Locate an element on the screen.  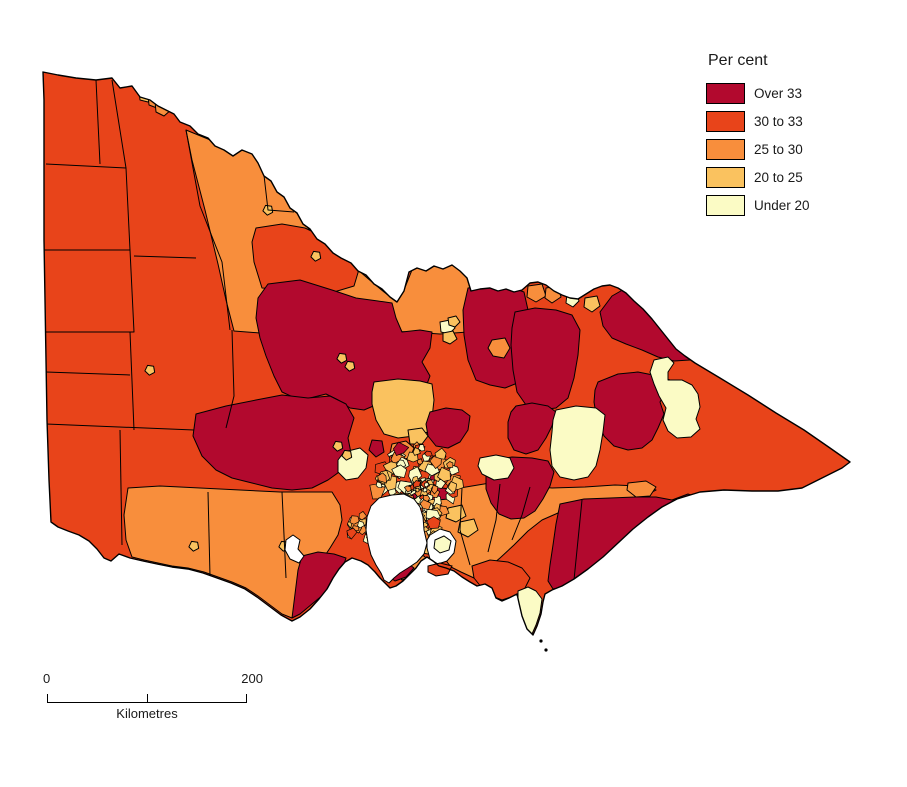
legend-item-label: 30 to 33 is located at coordinates (778, 121).